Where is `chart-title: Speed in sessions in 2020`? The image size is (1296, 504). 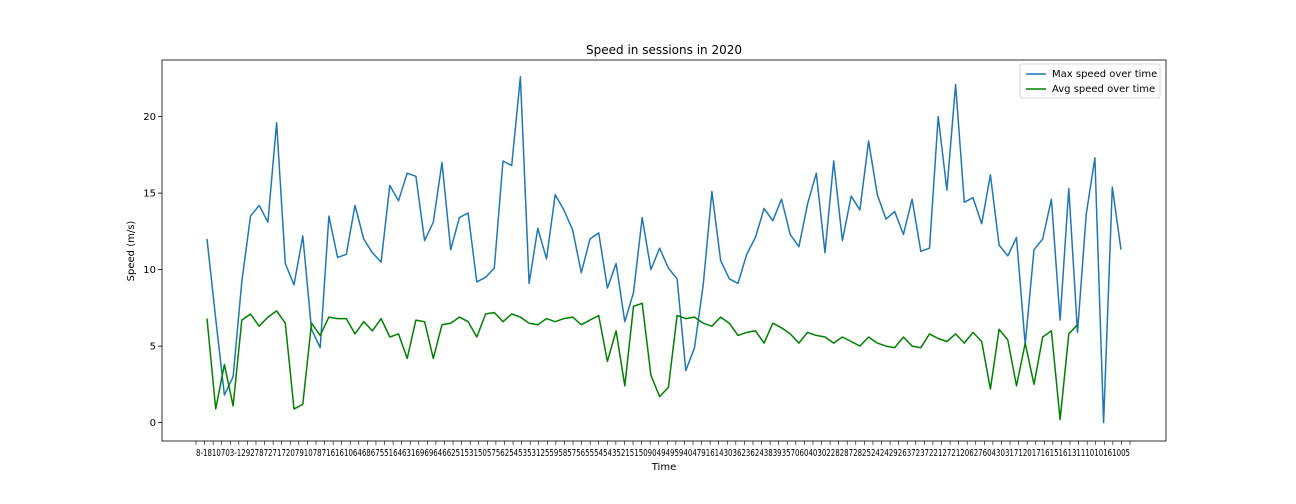
chart-title: Speed in sessions in 2020 is located at coordinates (664, 50).